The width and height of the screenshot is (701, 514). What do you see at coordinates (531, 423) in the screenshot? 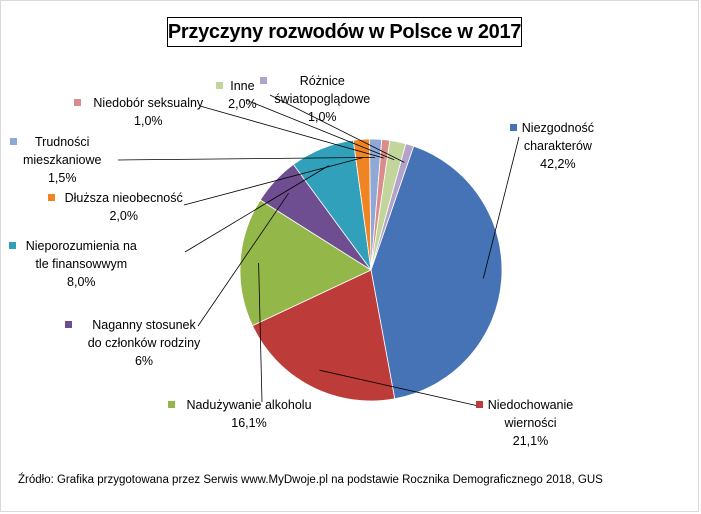
I see `slice-label-text-1: Niedochowanie wierności 21,1%` at bounding box center [531, 423].